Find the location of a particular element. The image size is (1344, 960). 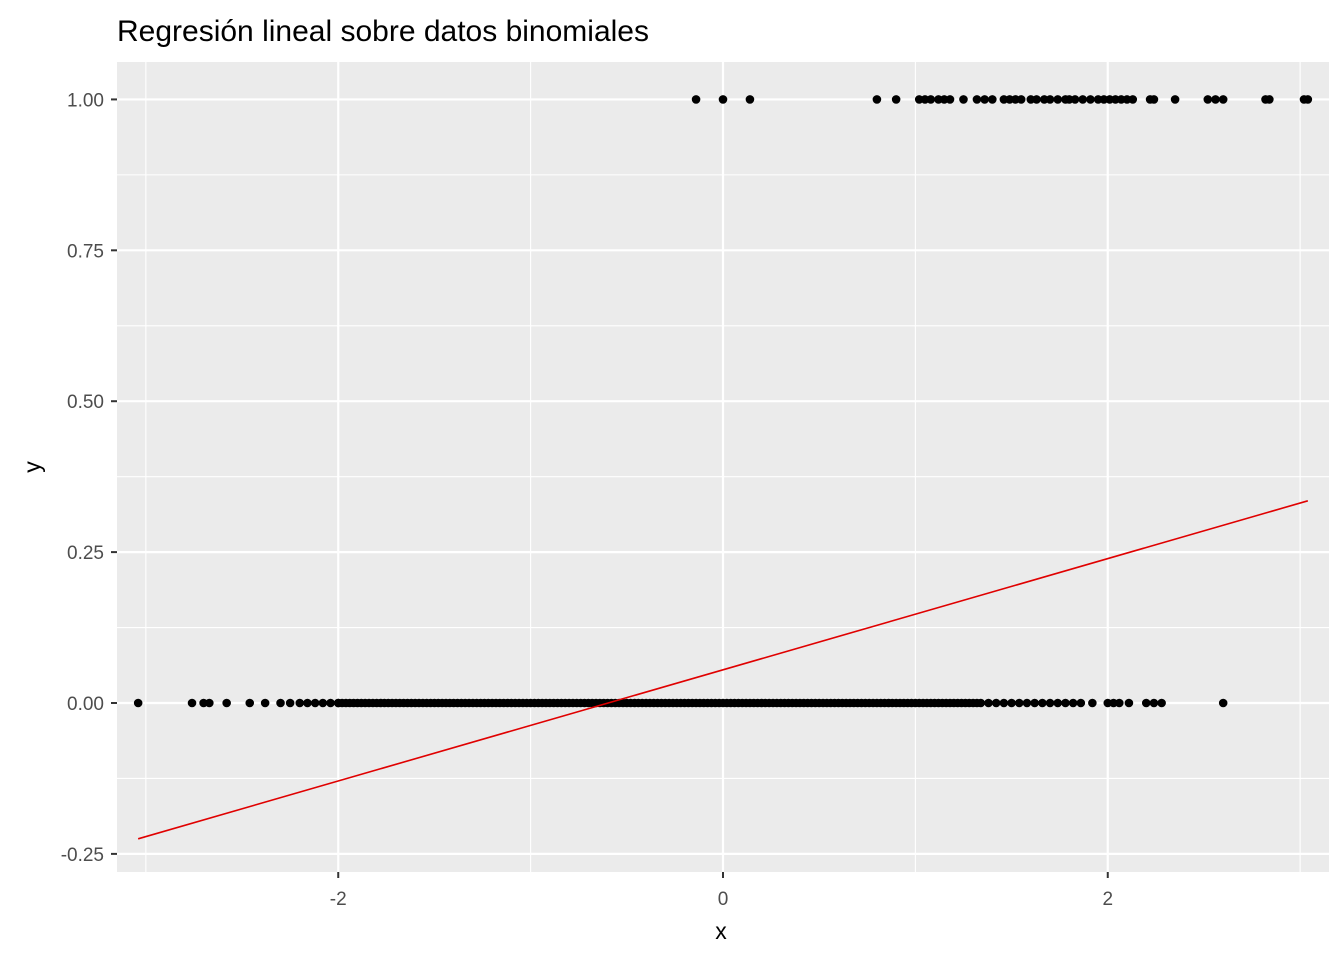

y-tick-label: 1.00 is located at coordinates (85, 100).